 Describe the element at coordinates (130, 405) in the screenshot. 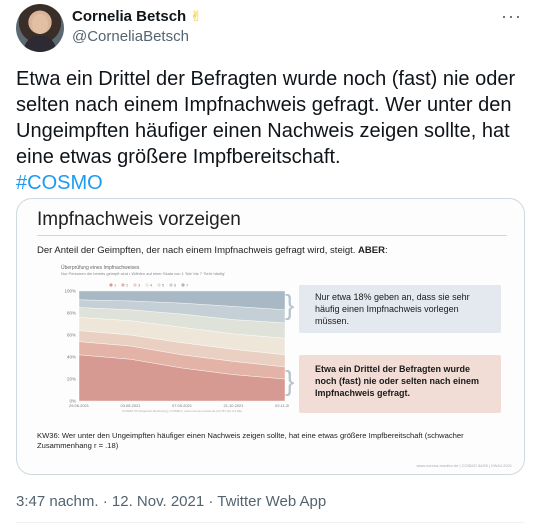

I see `x-tick-label: 03.08.2021` at that location.